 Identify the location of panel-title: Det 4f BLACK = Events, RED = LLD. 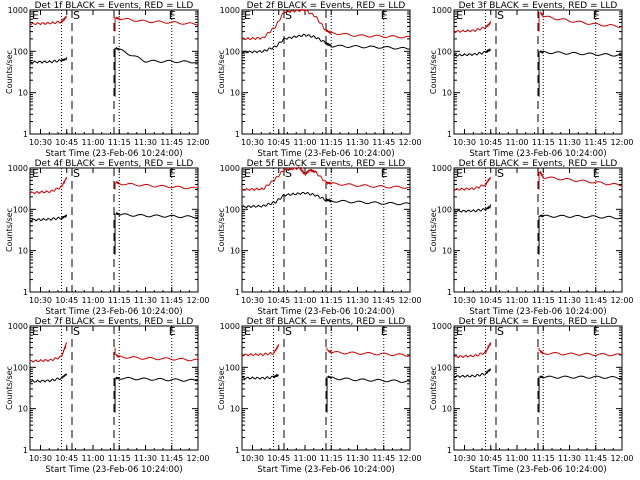
(114, 164).